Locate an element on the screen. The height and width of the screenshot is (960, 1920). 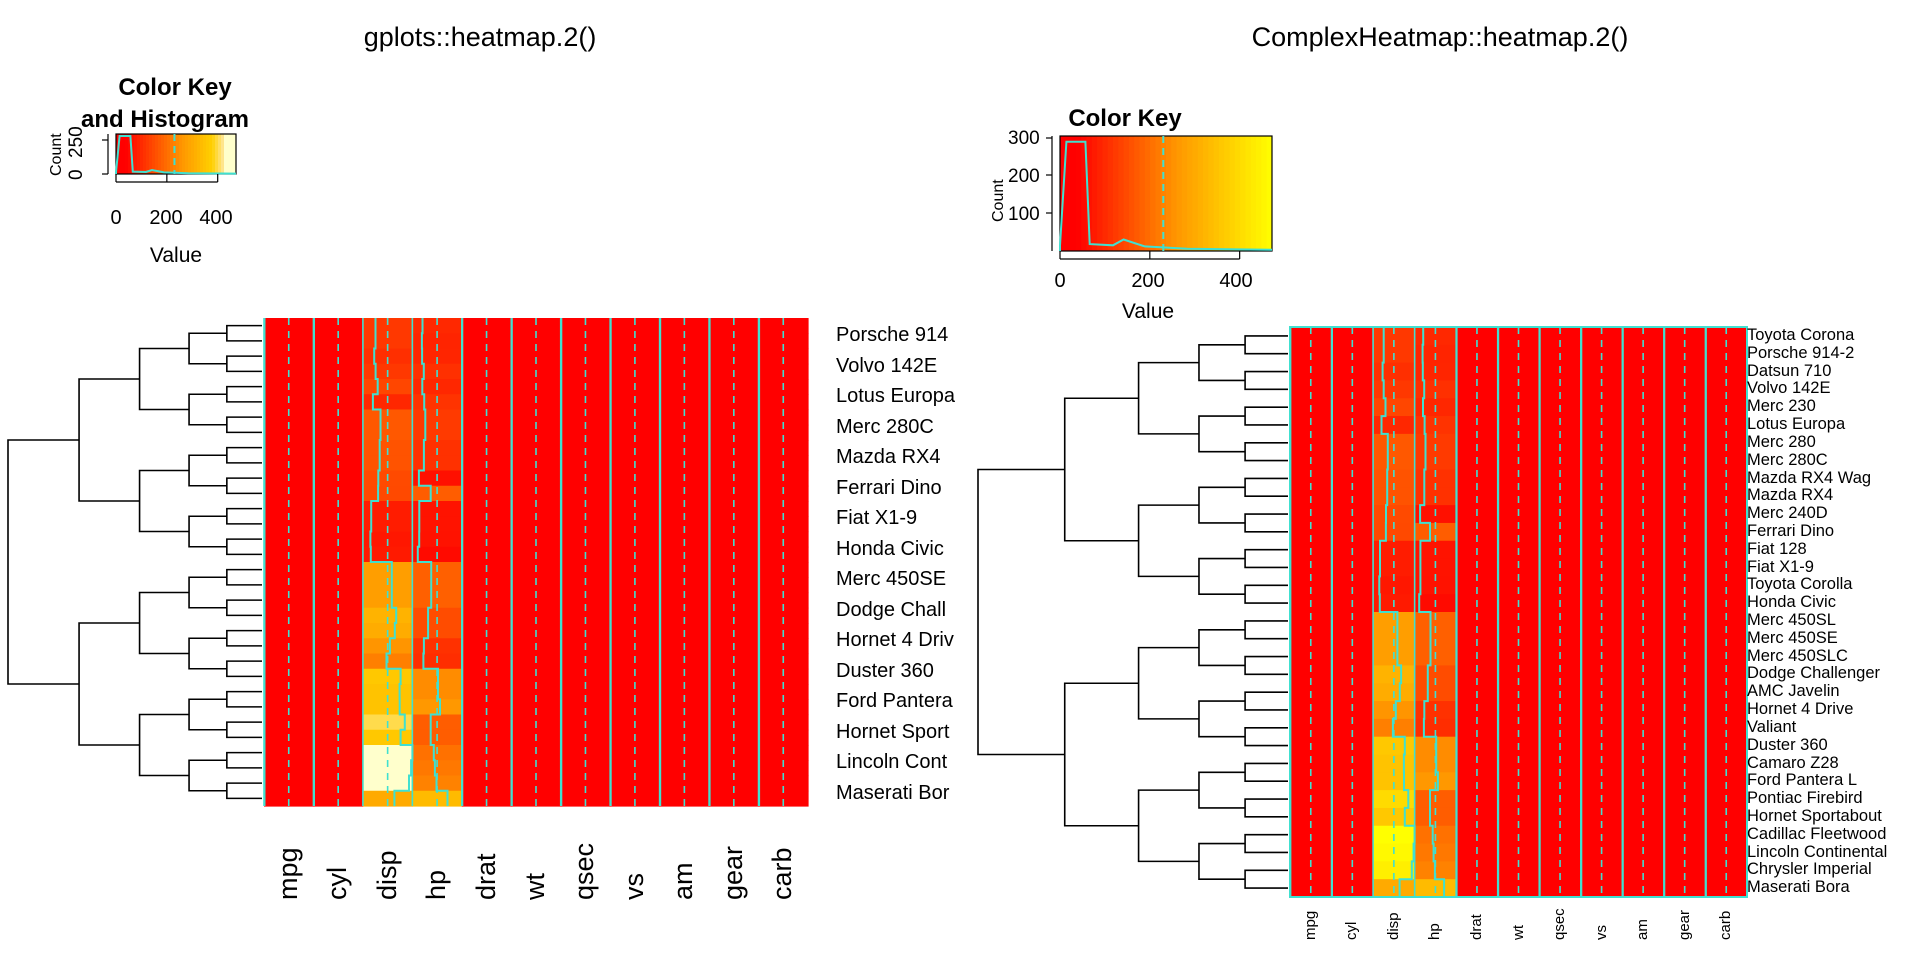
column-label: drat is located at coordinates (1476, 927).